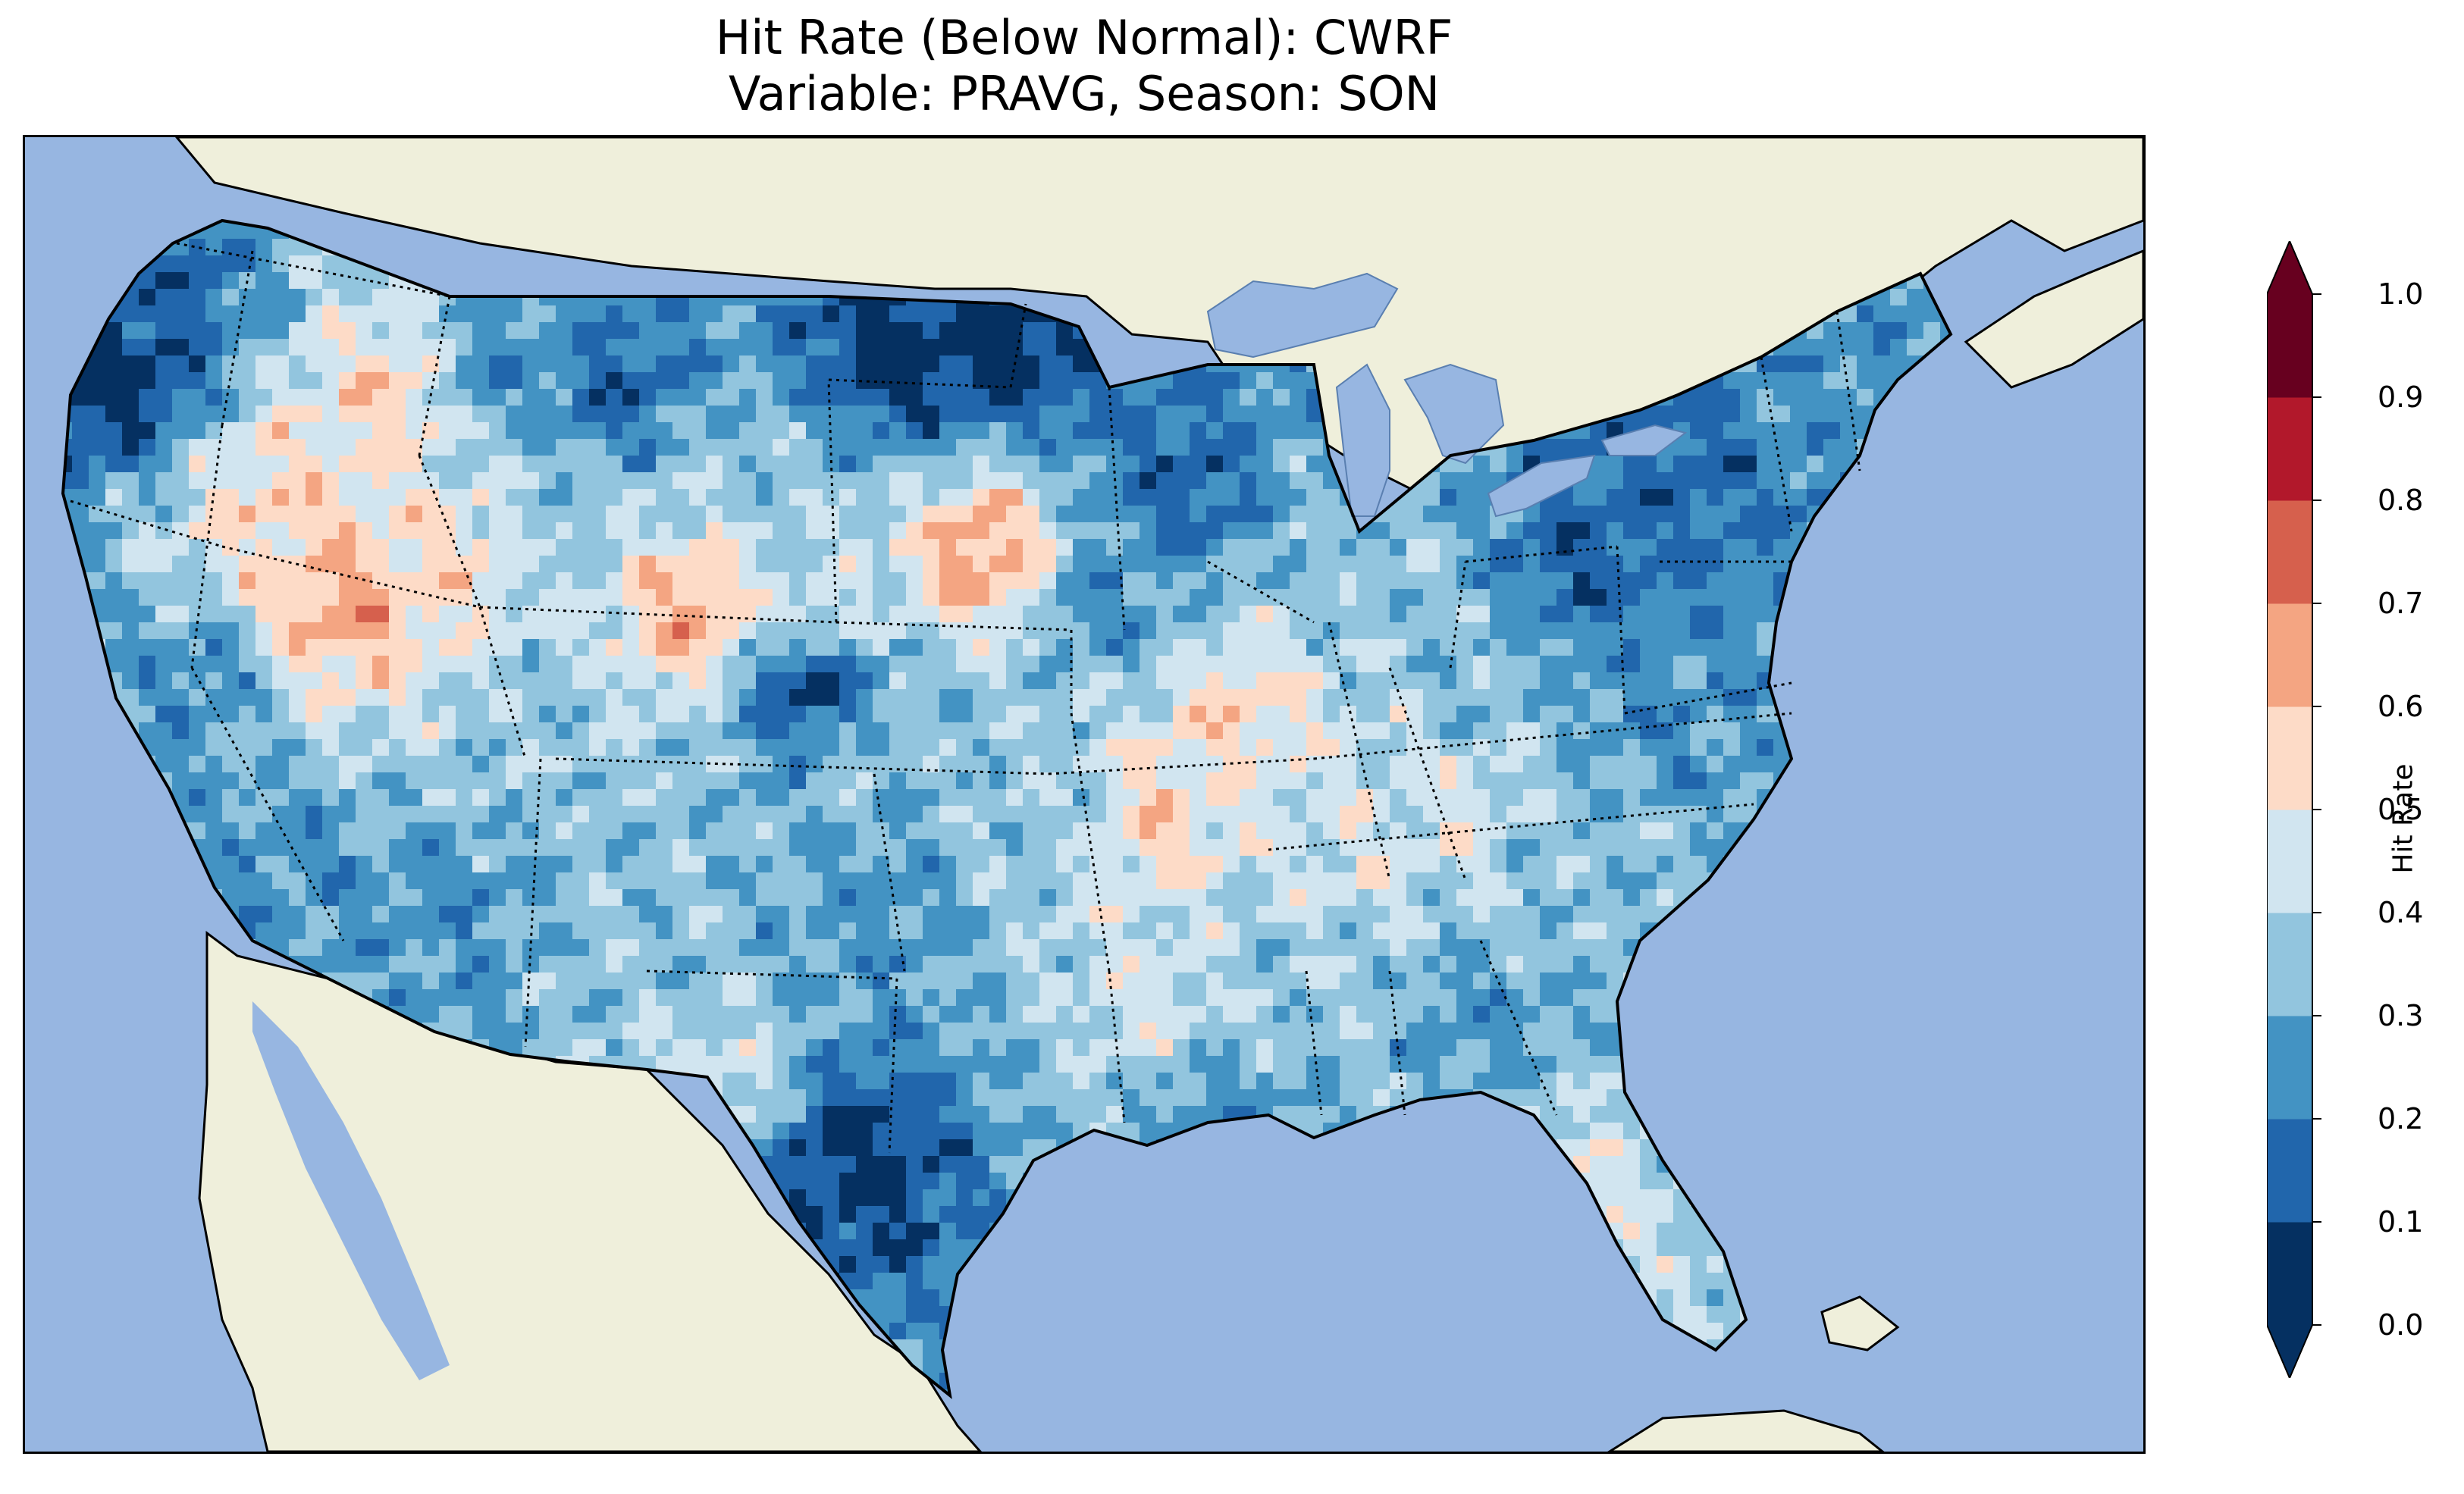 This screenshot has height=1494, width=2464. I want to click on colorbar-tick-label: 0.9, so click(2401, 397).